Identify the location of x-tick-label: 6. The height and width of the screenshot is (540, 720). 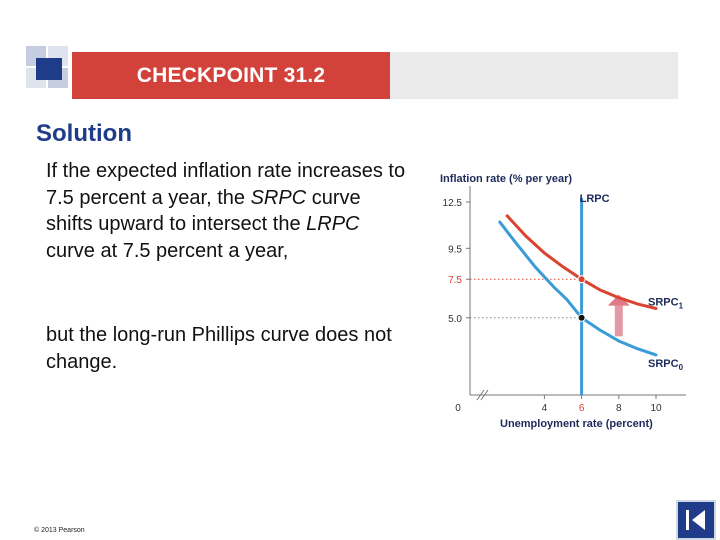
(582, 408).